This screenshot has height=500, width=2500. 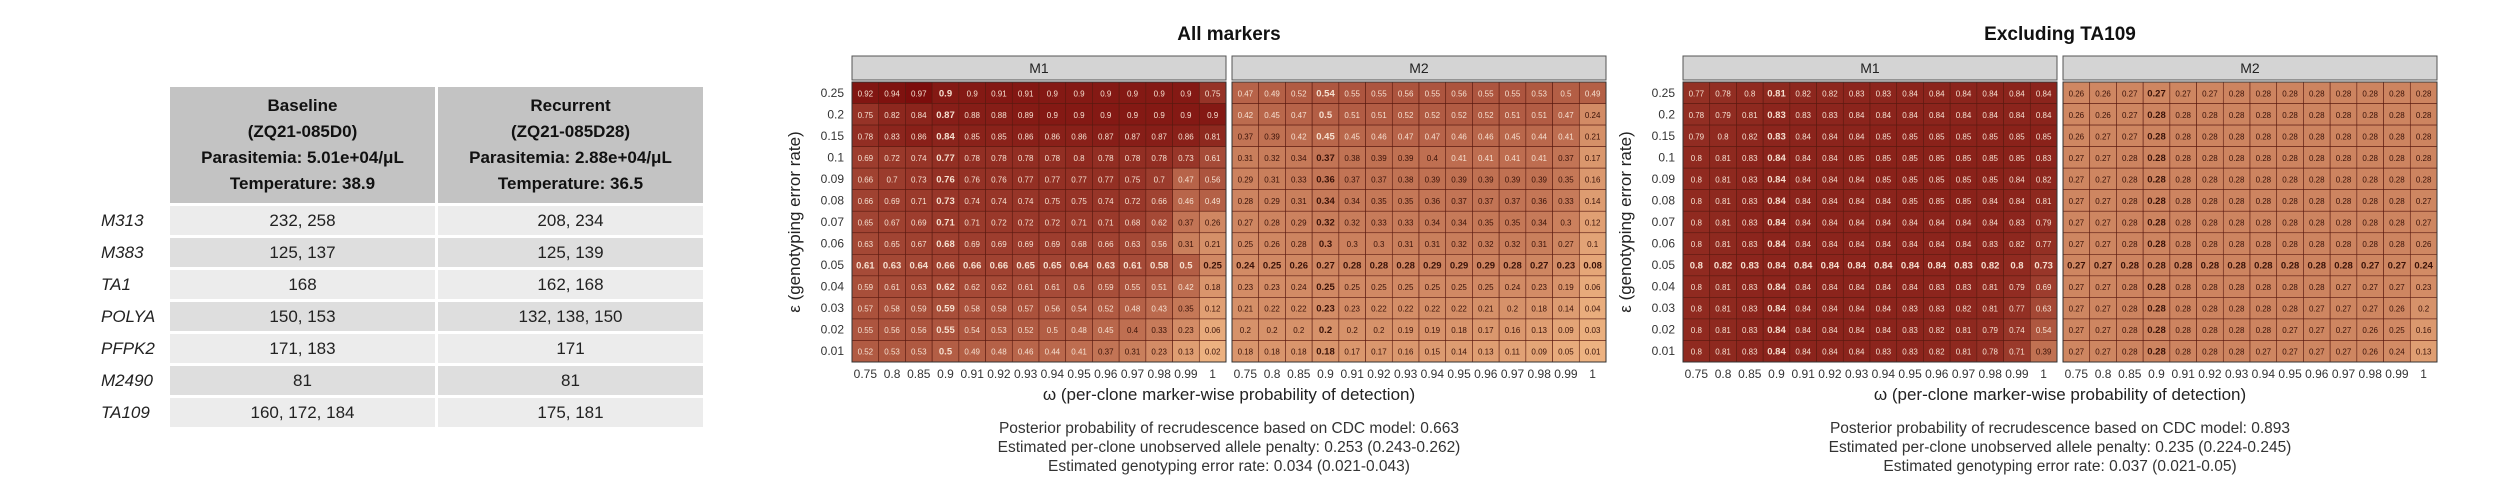 I want to click on cell-value-label: 0.66, so click(x=1159, y=201).